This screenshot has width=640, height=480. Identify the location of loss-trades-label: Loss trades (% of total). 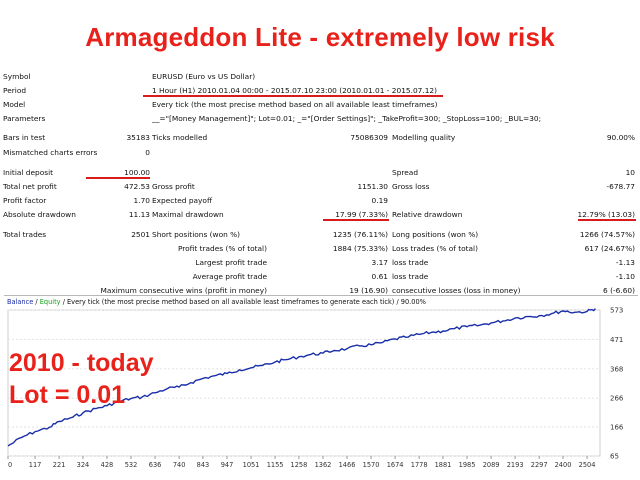
(435, 248).